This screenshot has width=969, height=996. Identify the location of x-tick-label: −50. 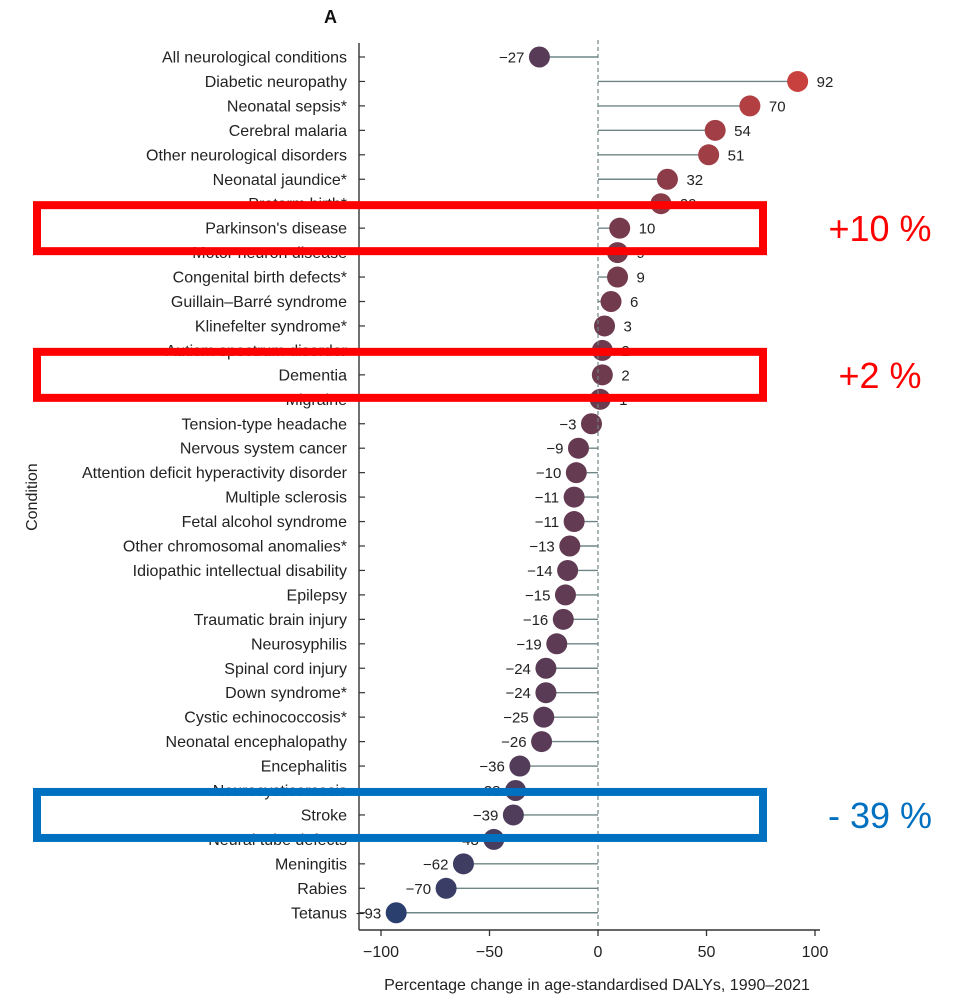
(489, 952).